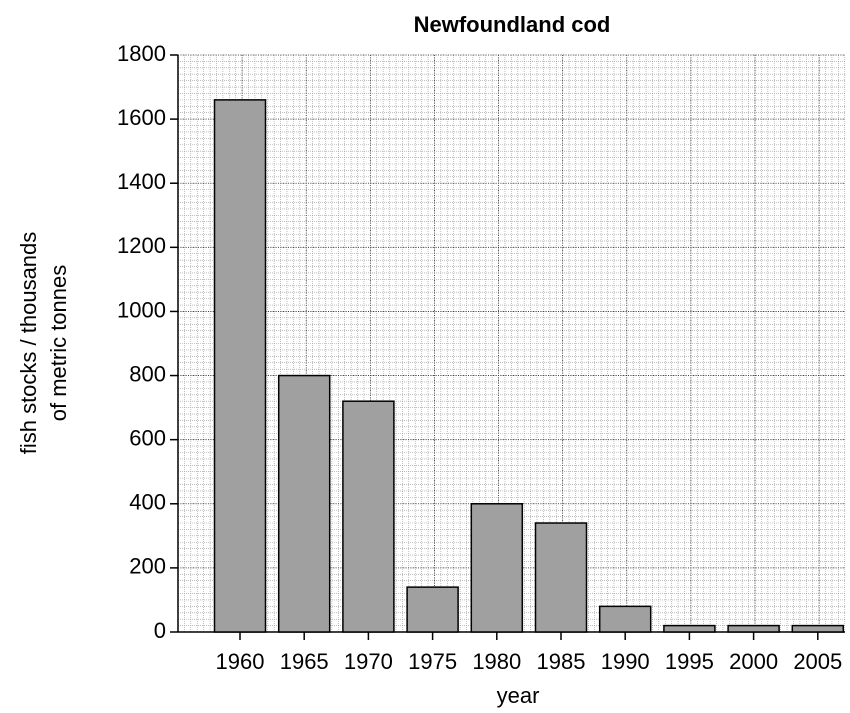 Image resolution: width=850 pixels, height=713 pixels. What do you see at coordinates (304, 661) in the screenshot?
I see `x-tick-label: 1965` at bounding box center [304, 661].